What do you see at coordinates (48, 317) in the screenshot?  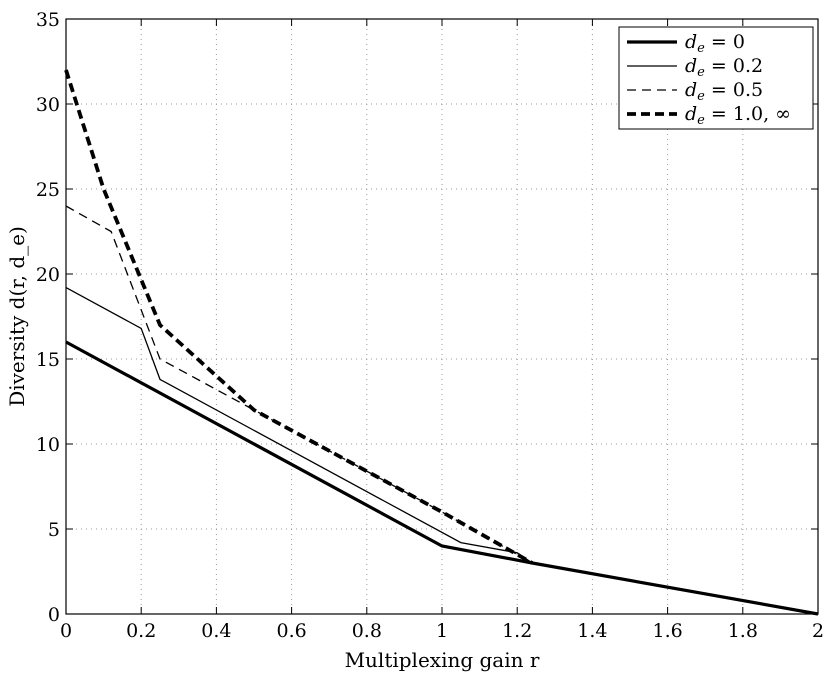 I see `y-tick-labels: 0 5 10 15 20 25 30 35` at bounding box center [48, 317].